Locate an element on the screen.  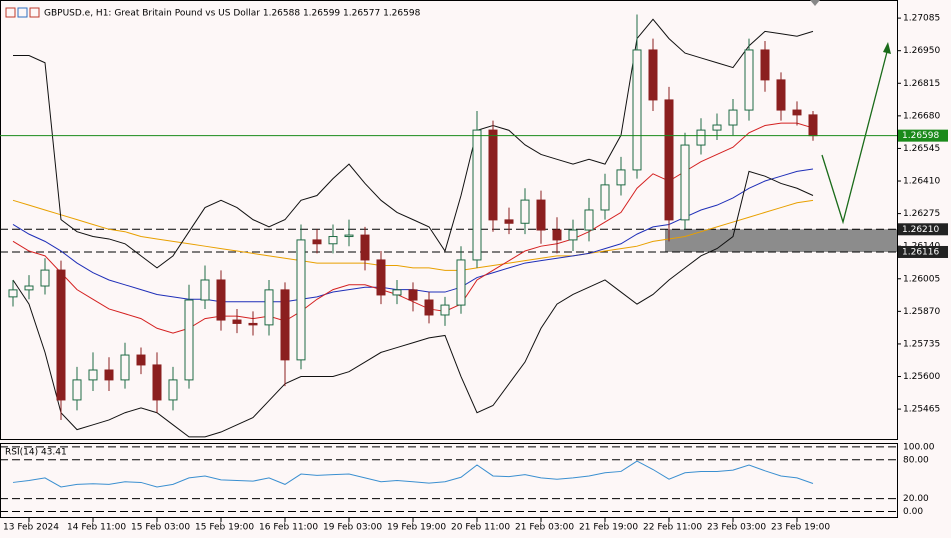
rsi-line is located at coordinates (413, 474).